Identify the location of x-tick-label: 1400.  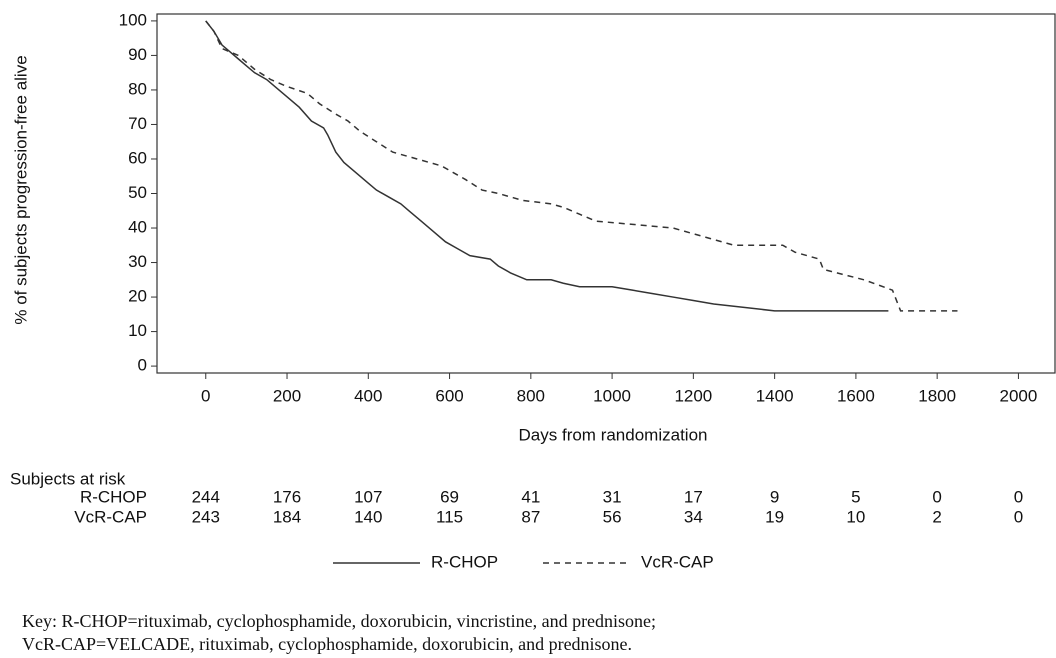
(775, 395).